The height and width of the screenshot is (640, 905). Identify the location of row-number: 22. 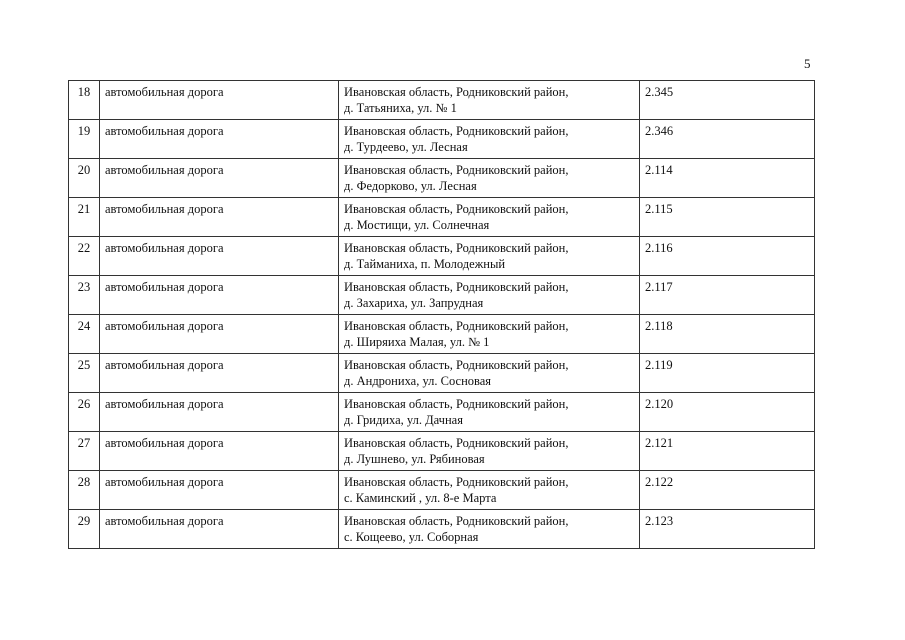
(84, 256).